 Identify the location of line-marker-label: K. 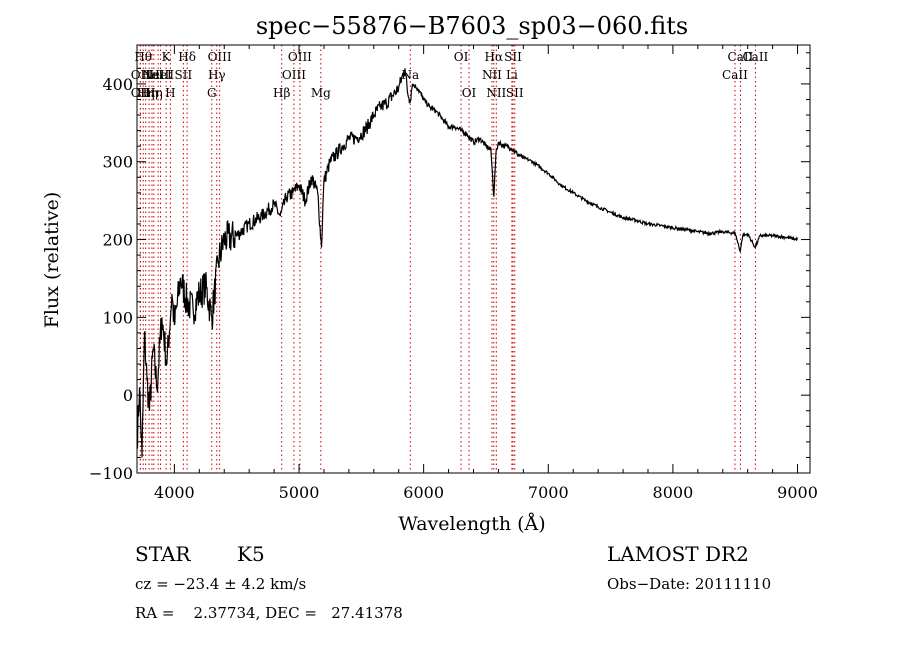
(167, 57).